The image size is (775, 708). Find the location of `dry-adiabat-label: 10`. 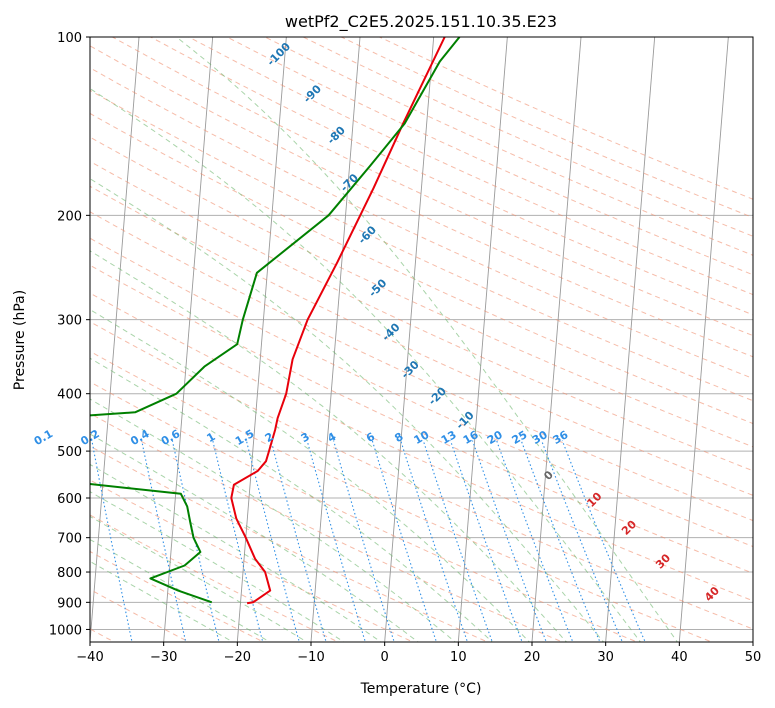

dry-adiabat-label: 10 is located at coordinates (594, 500).